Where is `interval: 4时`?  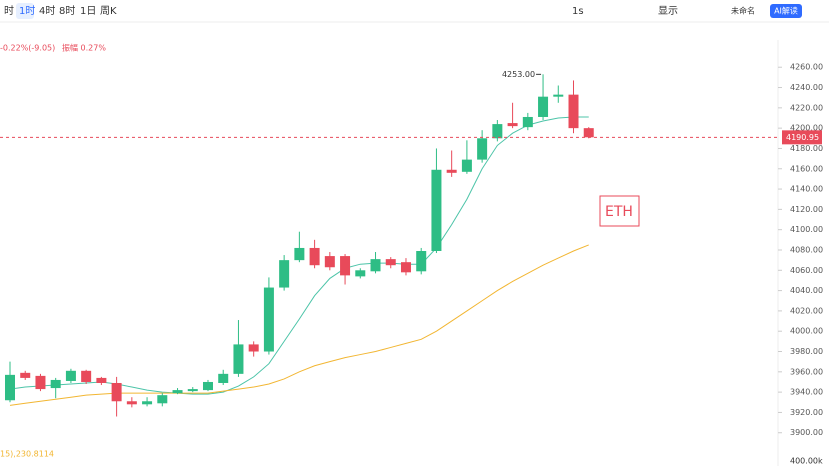 interval: 4时 is located at coordinates (47, 11).